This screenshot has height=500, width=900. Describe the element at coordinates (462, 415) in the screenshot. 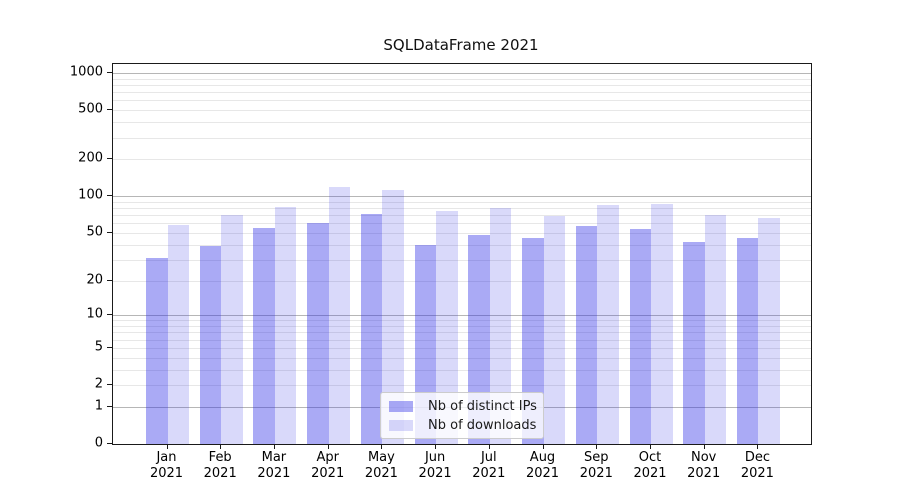

I see `legend: Nb of distinct IPs Nb of downloads` at that location.